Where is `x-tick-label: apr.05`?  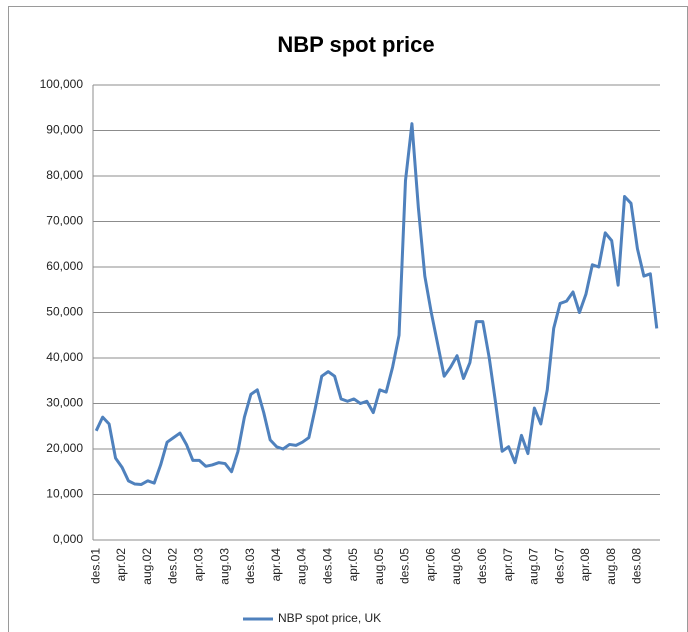 x-tick-label: apr.05 is located at coordinates (353, 565).